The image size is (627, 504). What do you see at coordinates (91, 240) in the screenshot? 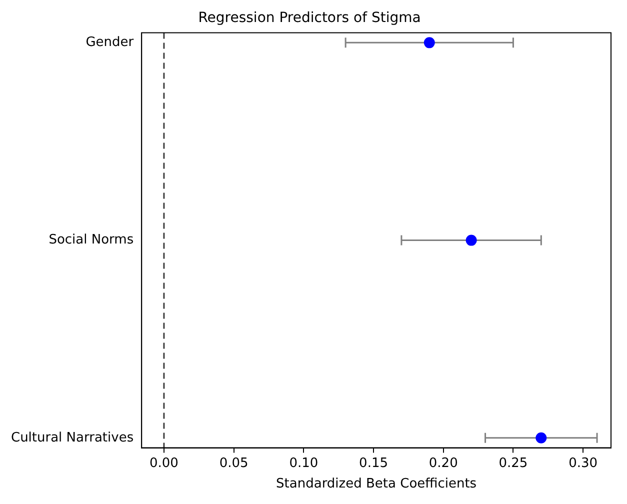
I see `y-tick-label: Social Norms` at bounding box center [91, 240].